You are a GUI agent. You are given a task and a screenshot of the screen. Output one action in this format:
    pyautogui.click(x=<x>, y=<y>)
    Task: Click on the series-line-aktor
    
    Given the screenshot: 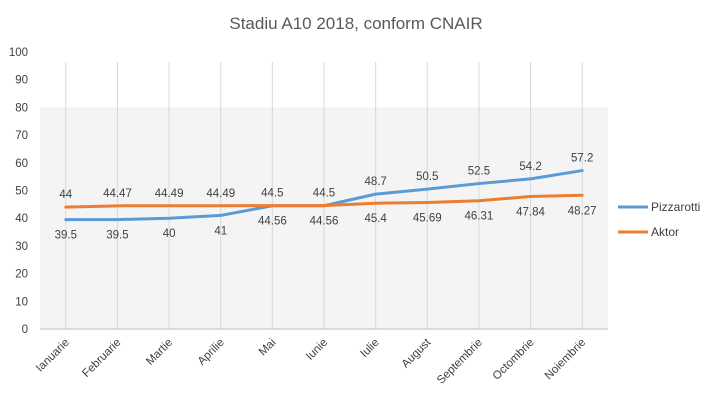 What is the action you would take?
    pyautogui.click(x=324, y=201)
    